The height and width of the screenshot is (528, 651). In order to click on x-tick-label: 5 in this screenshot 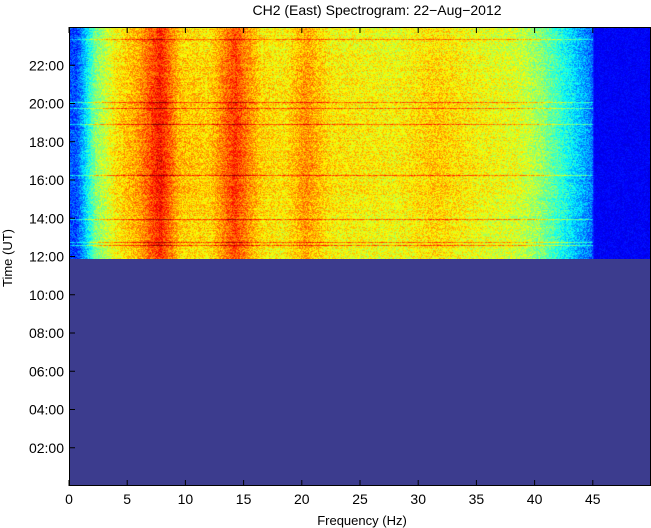, I will do `click(127, 499)`.